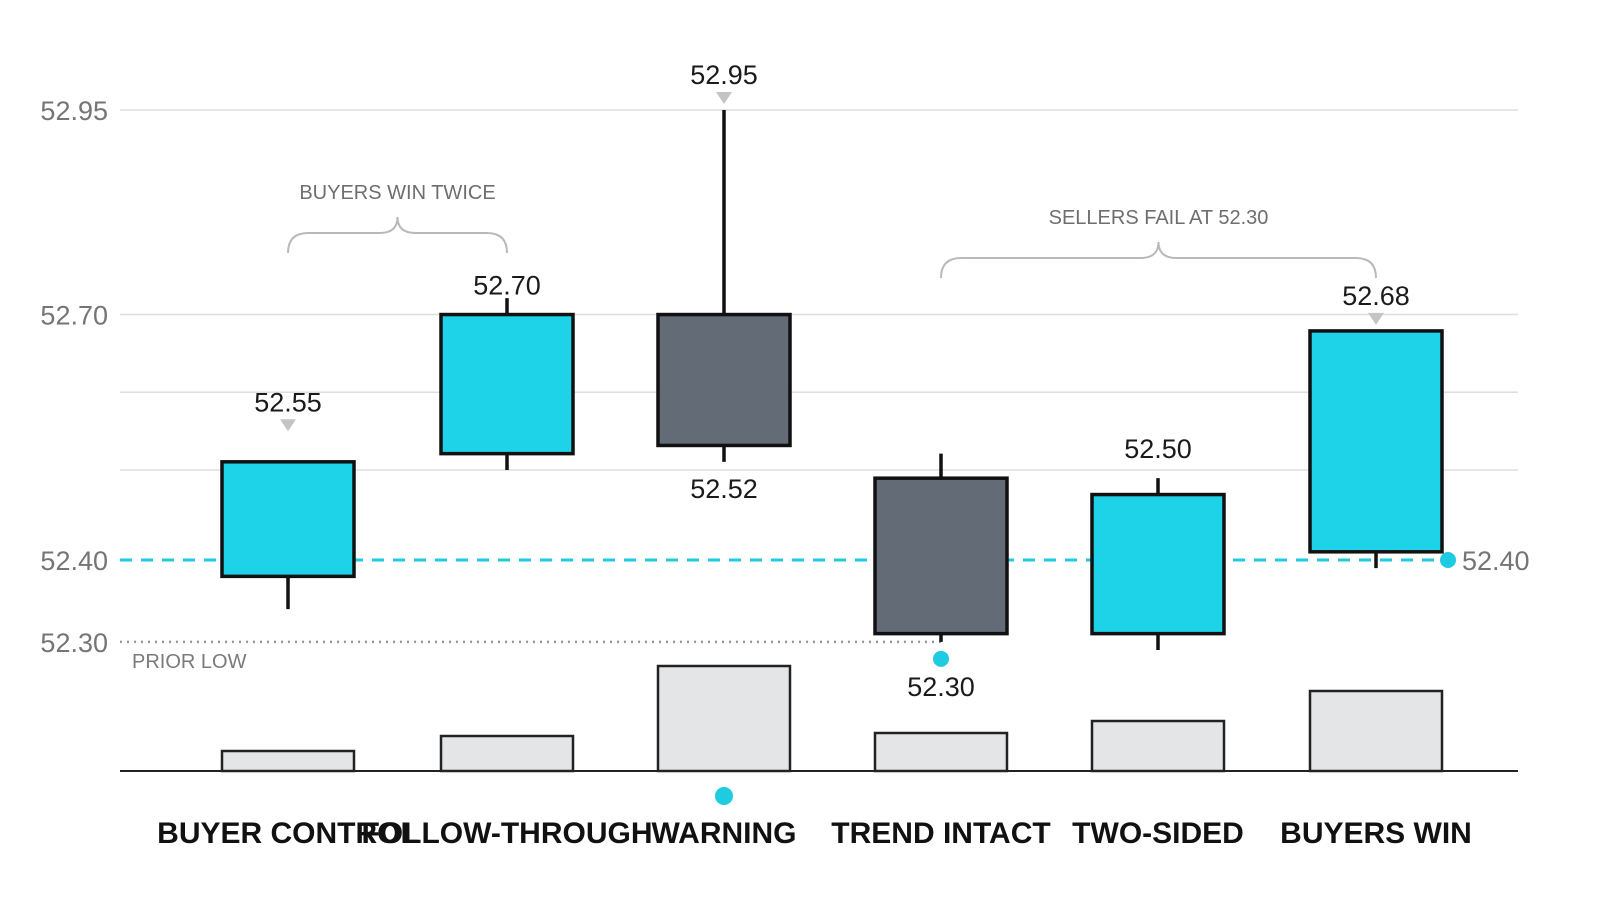 This screenshot has height=914, width=1600. What do you see at coordinates (1376, 833) in the screenshot?
I see `category-label: BUYERS WIN` at bounding box center [1376, 833].